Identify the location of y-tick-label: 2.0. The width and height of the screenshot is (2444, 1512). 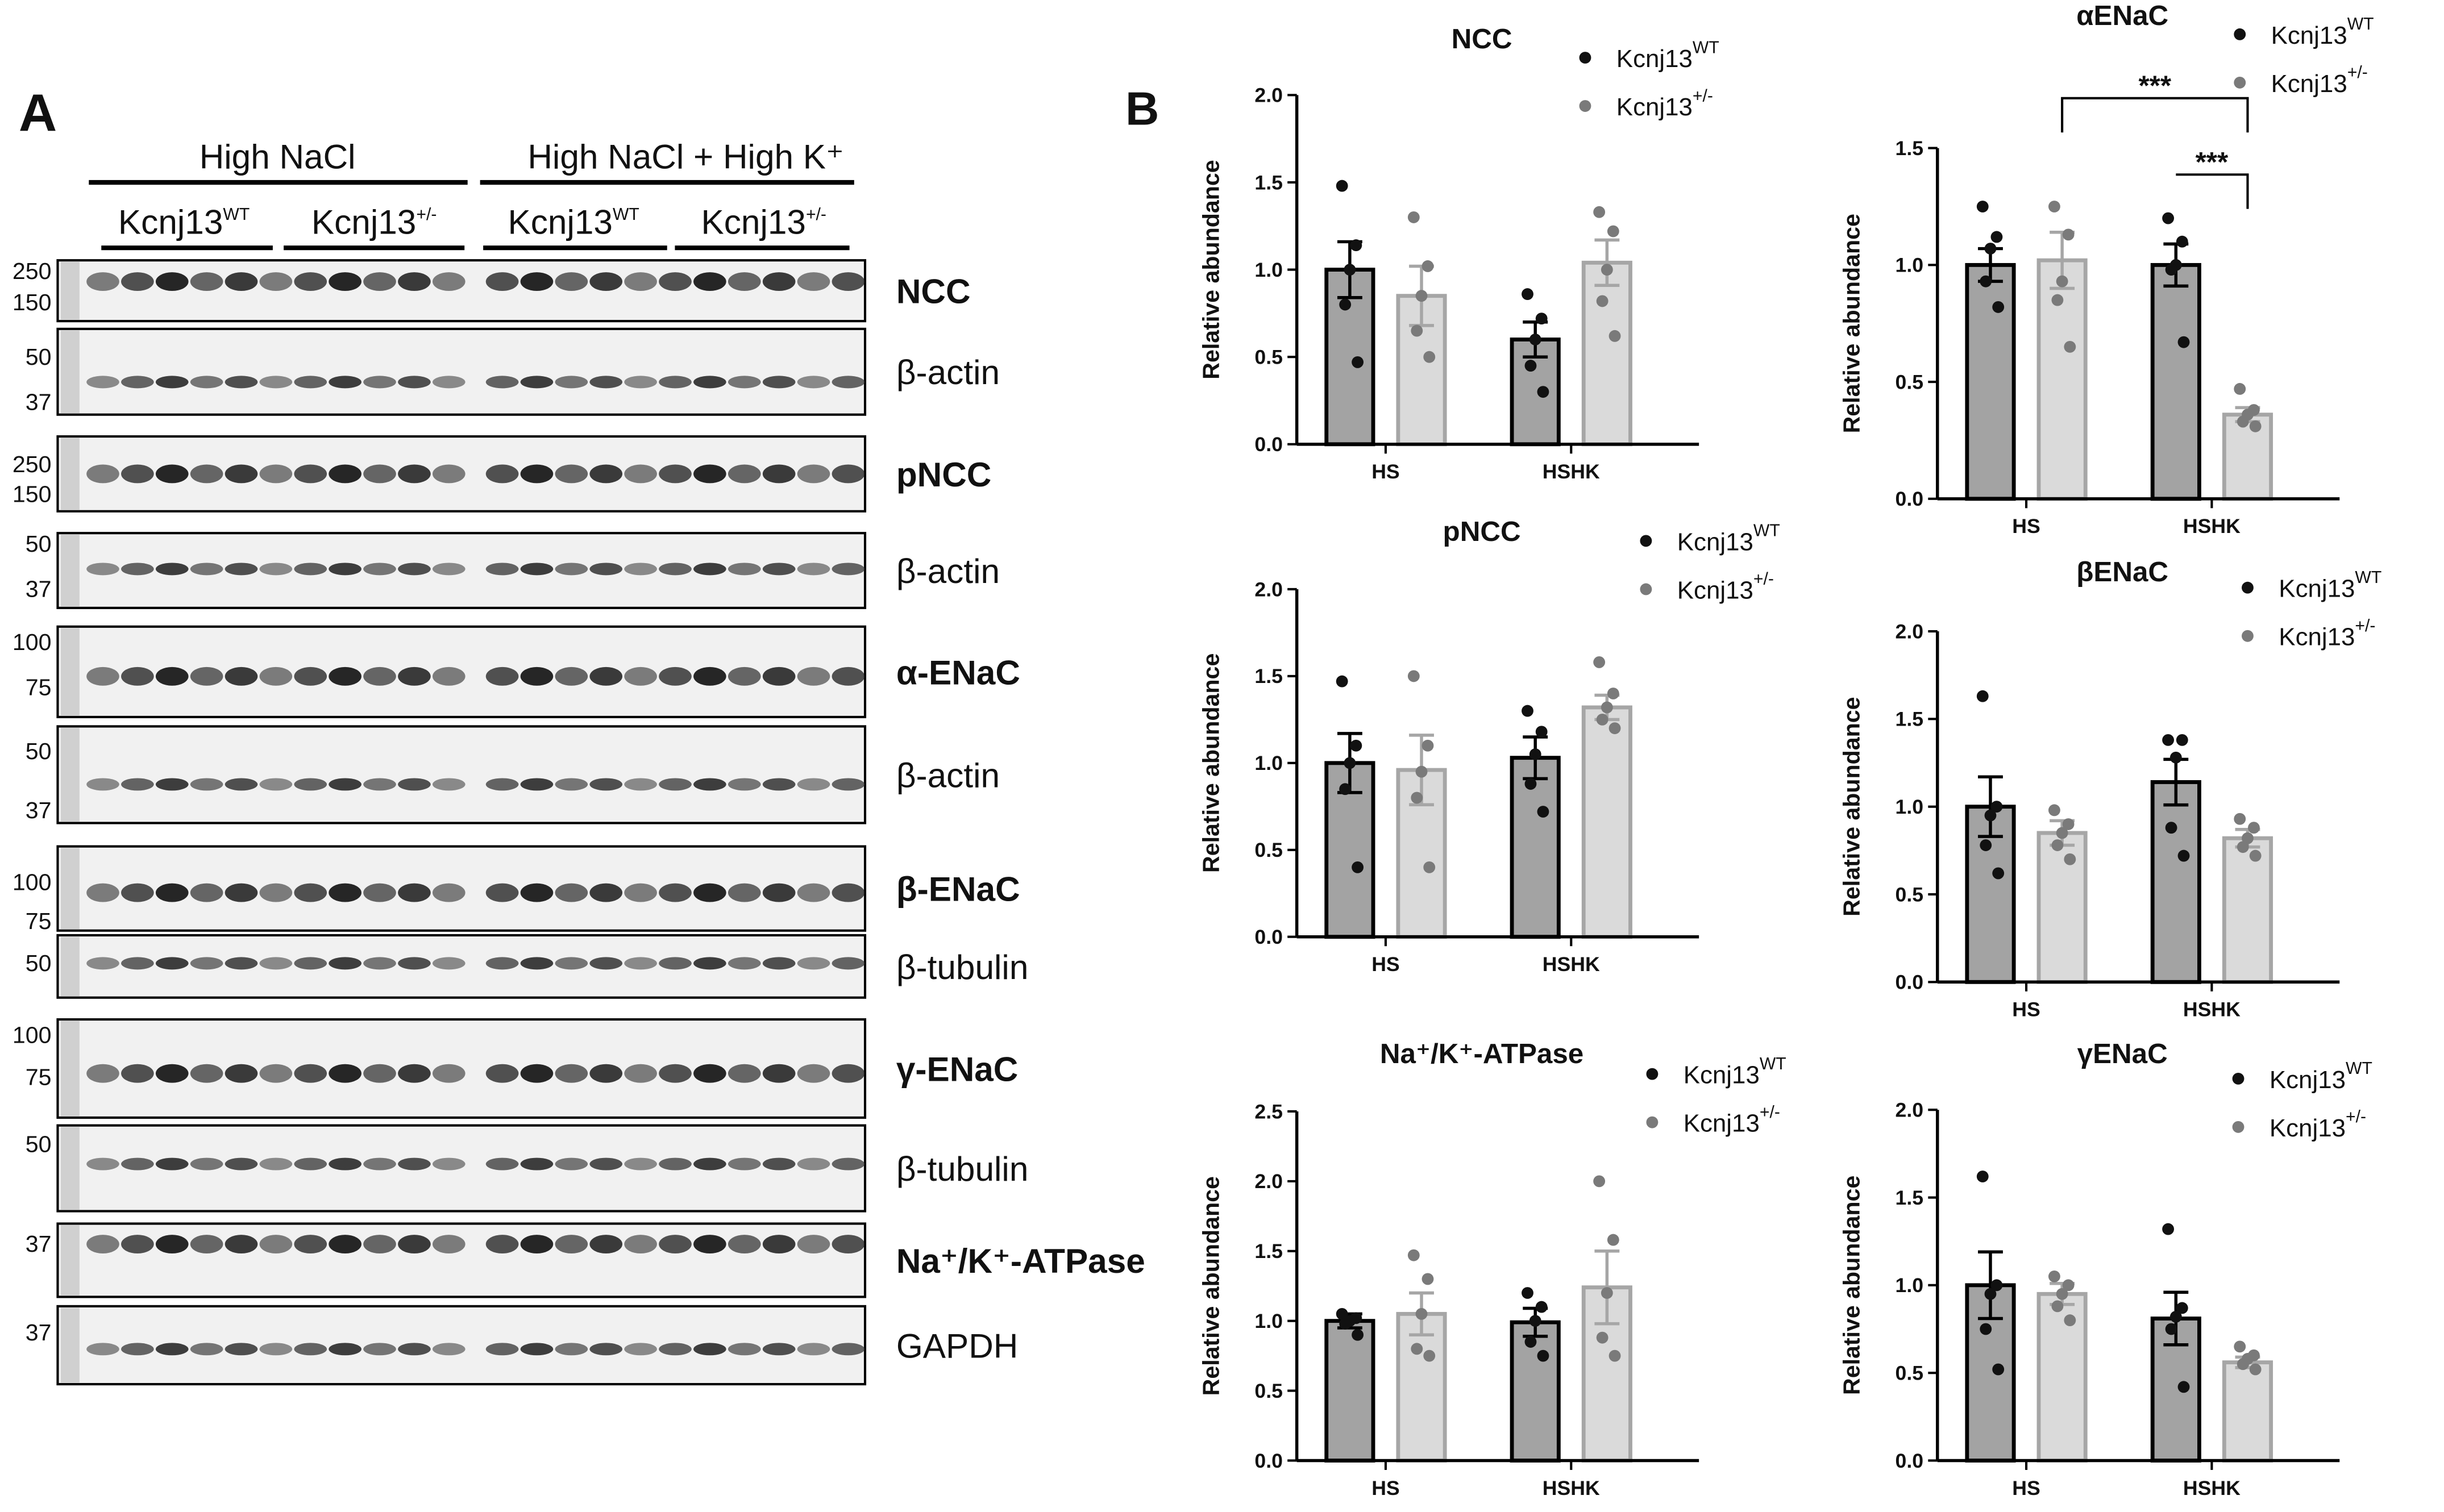
(1910, 1110).